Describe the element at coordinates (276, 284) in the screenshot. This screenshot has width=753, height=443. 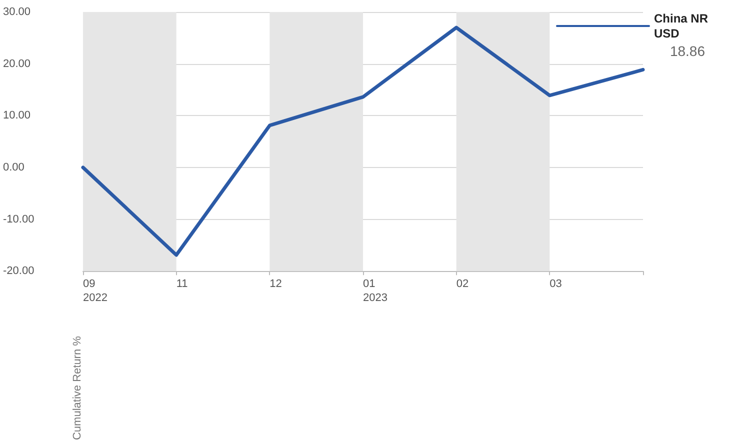
I see `x-tick-label: 12` at that location.